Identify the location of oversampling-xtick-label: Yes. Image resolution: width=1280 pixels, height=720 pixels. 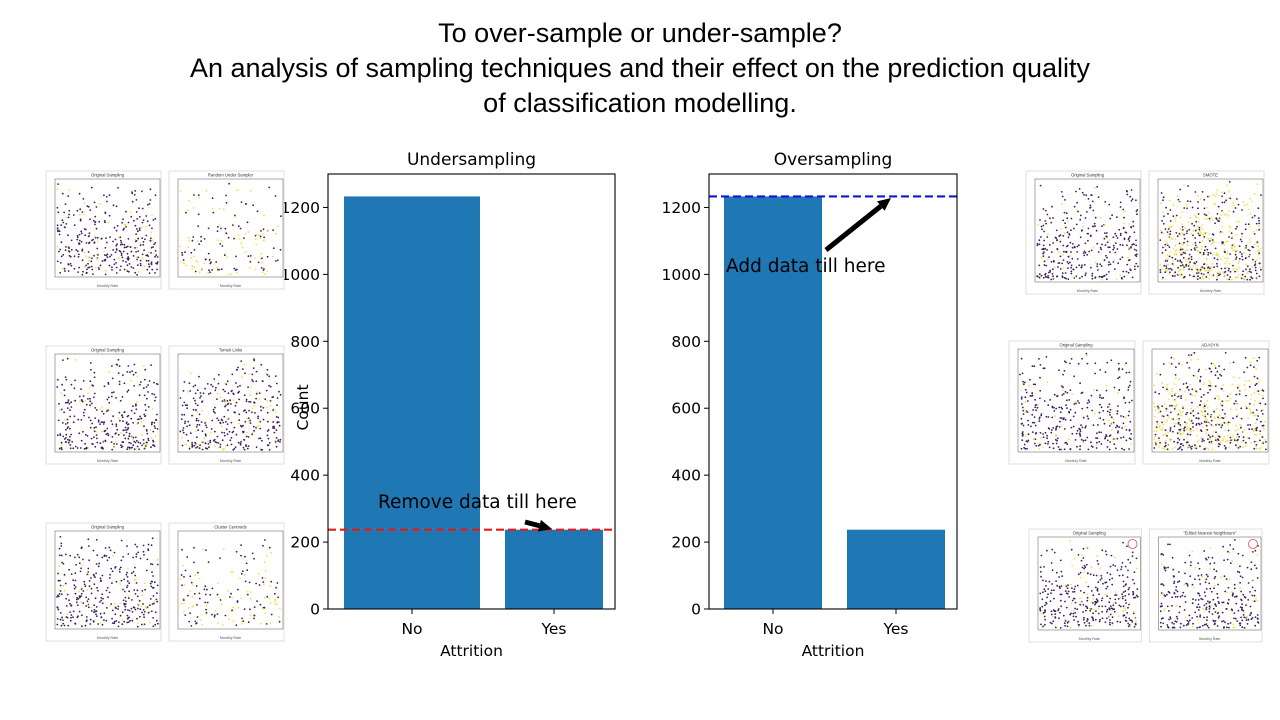
(895, 629).